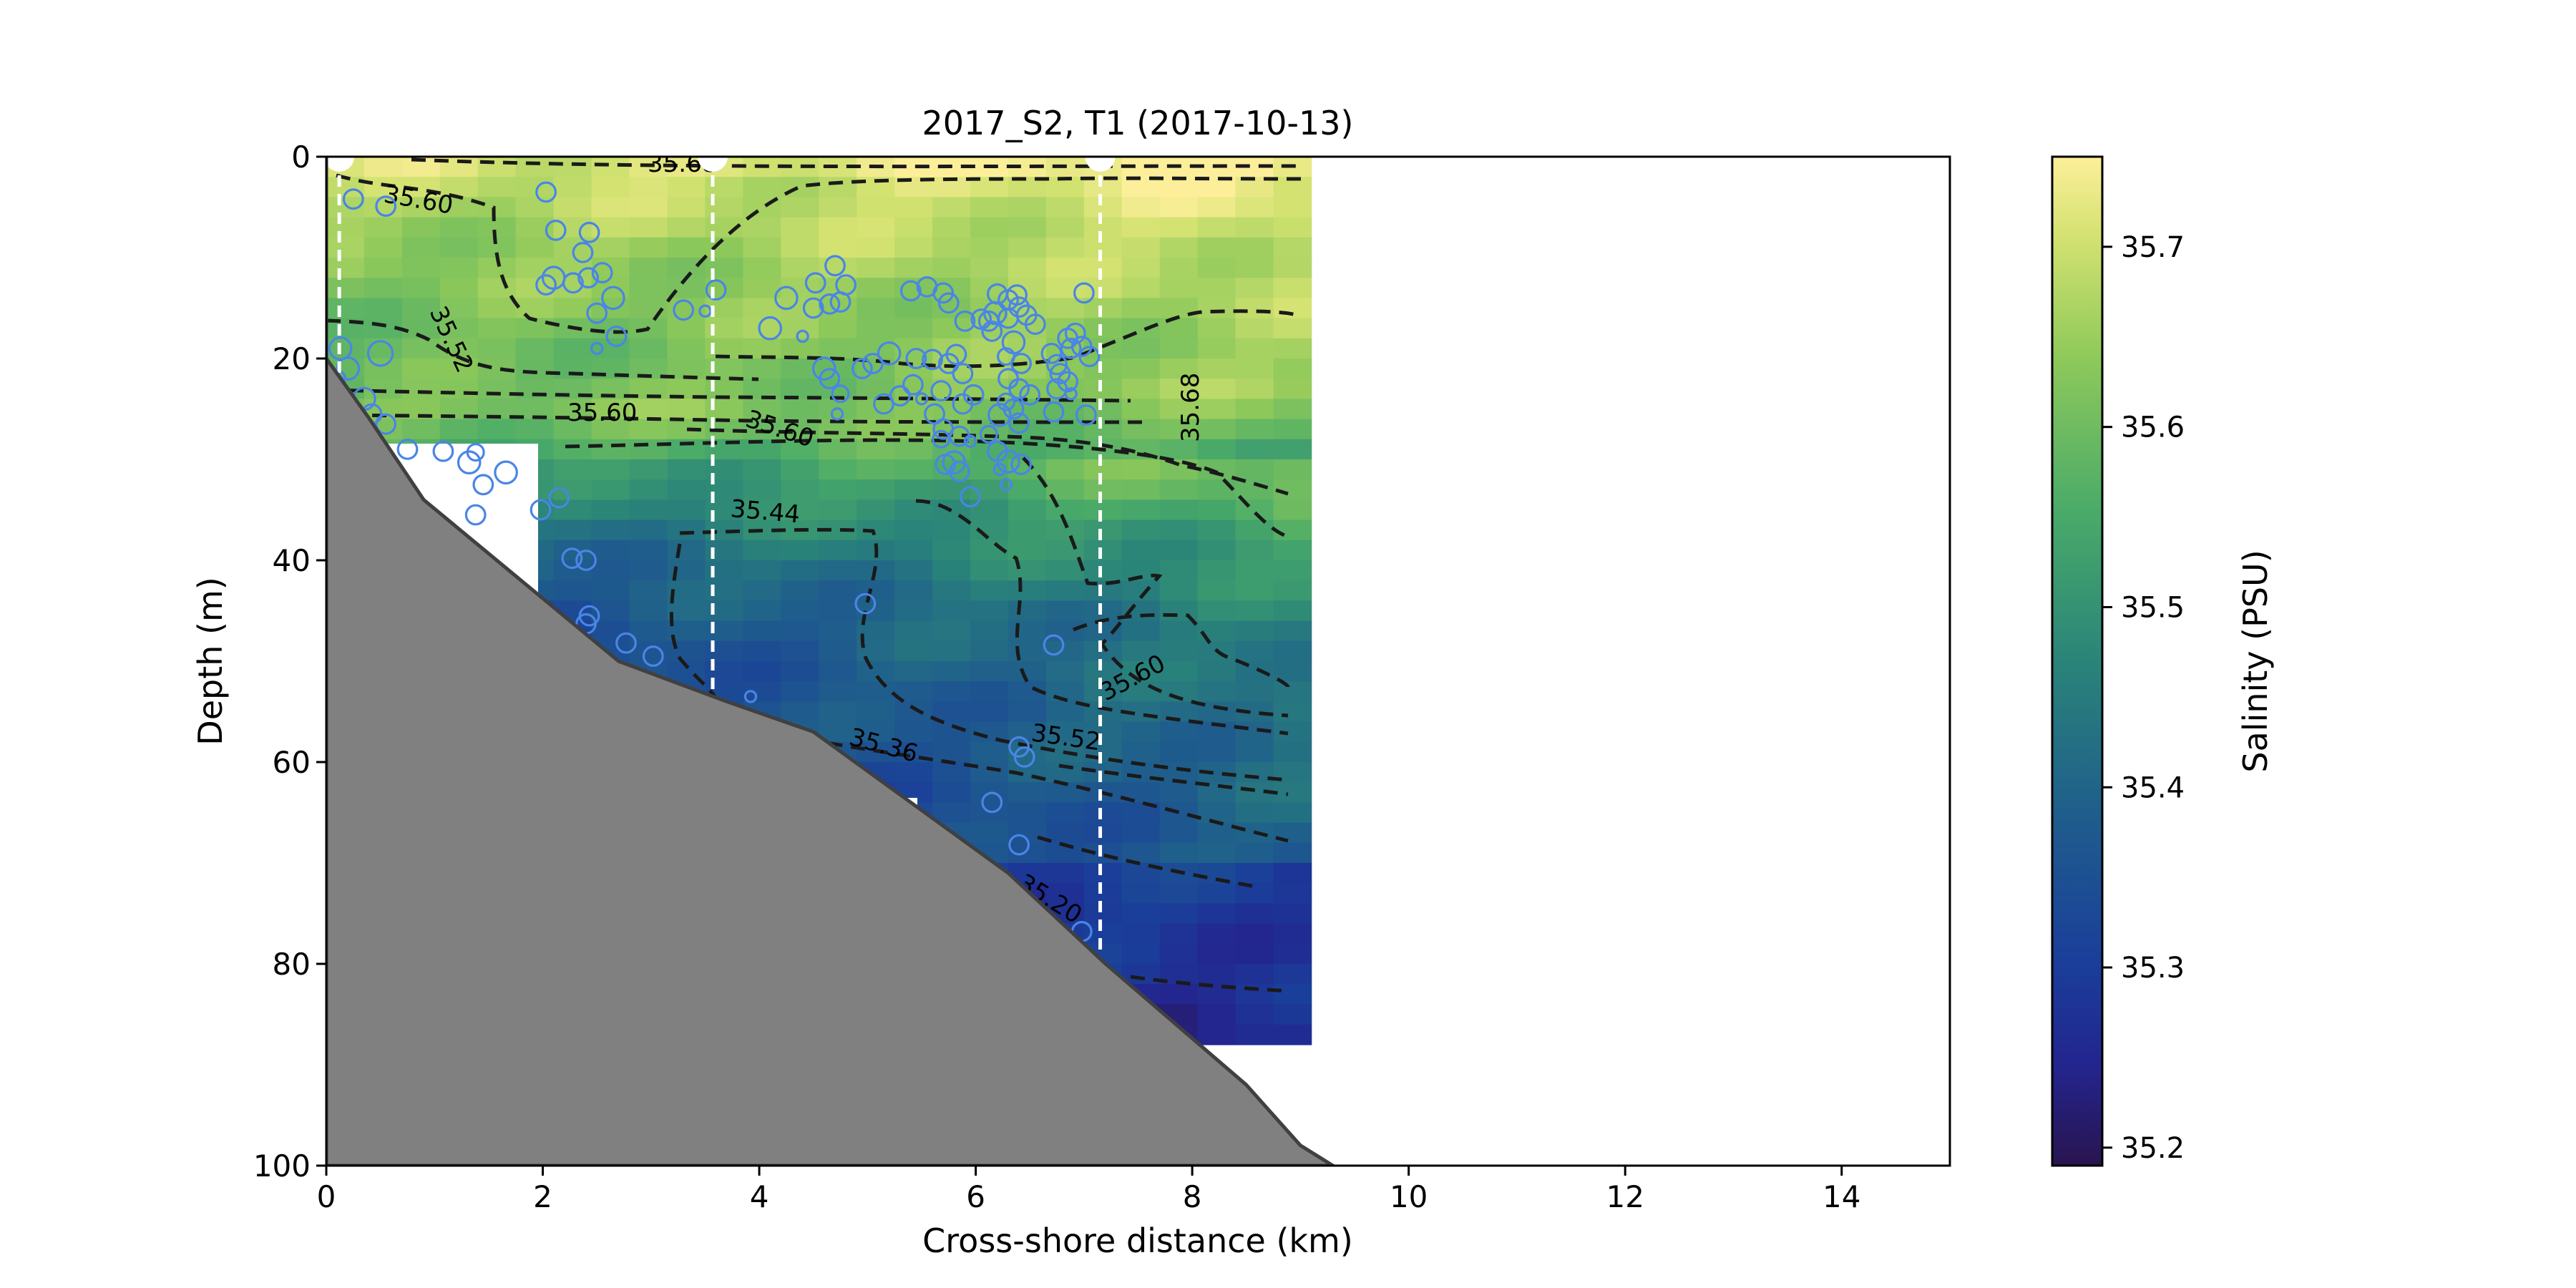  Describe the element at coordinates (301, 157) in the screenshot. I see `y-tick-label: 0` at that location.